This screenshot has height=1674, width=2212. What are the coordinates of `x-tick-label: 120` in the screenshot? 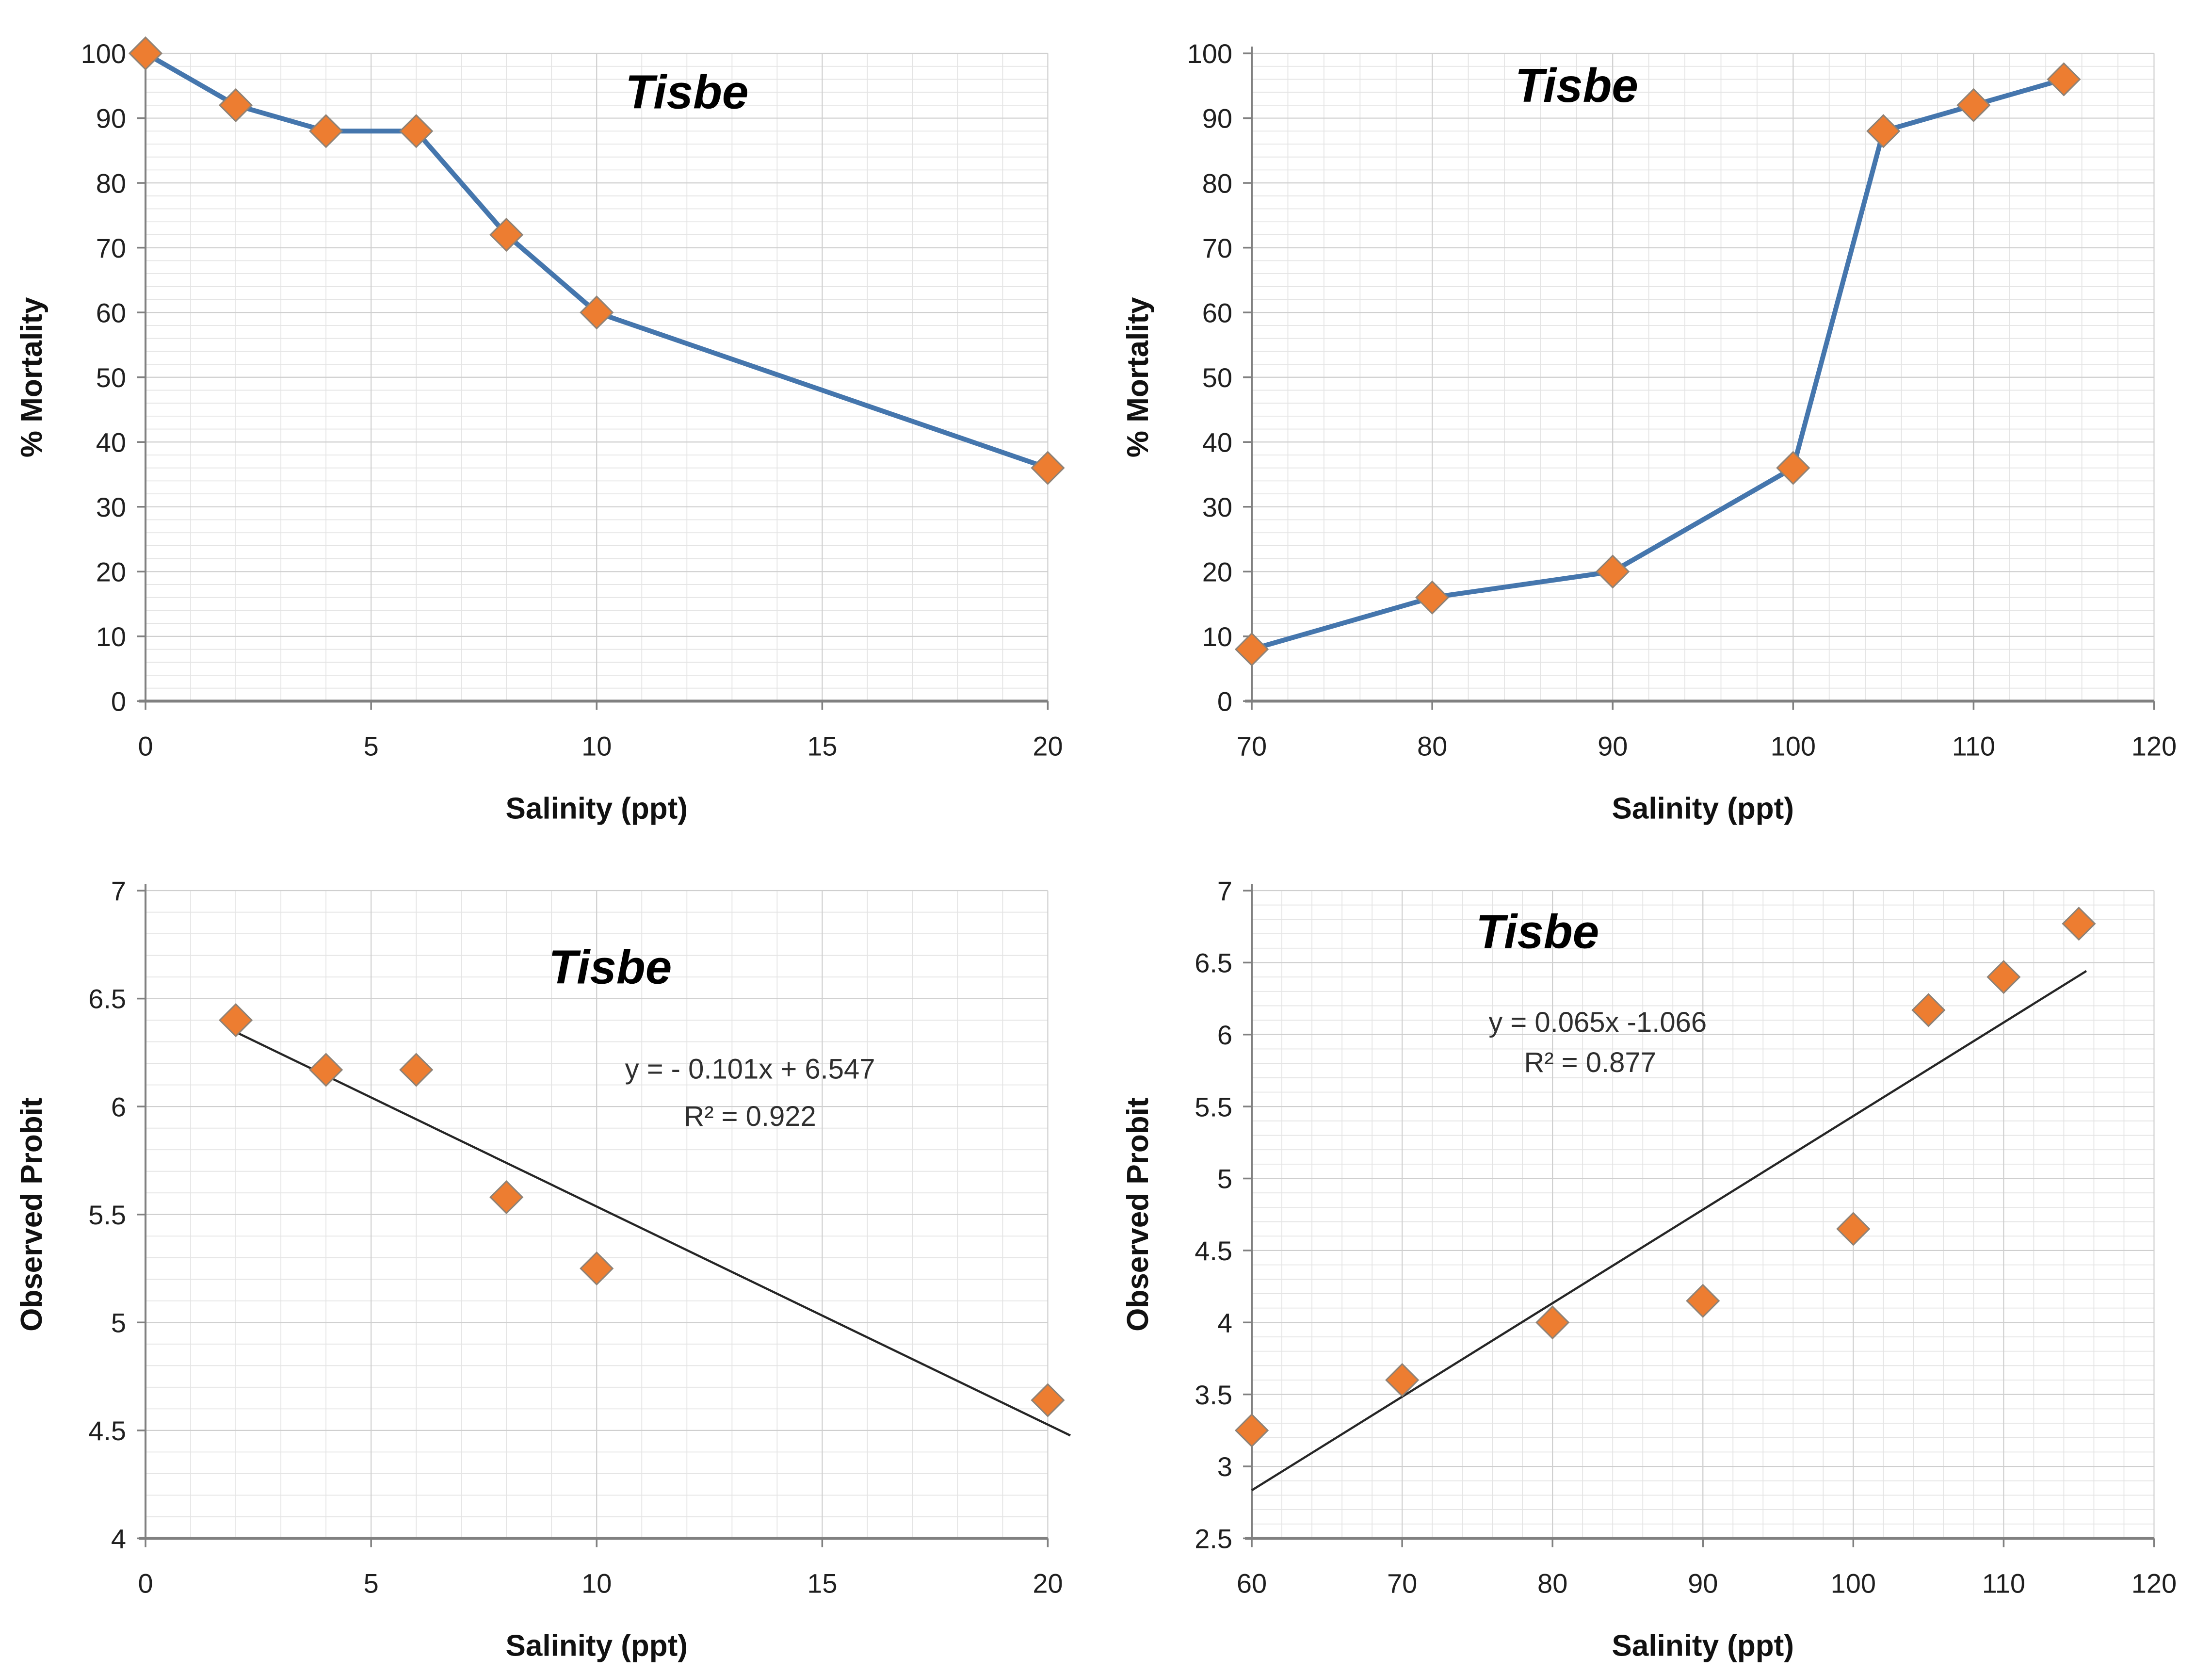 It's located at (2153, 746).